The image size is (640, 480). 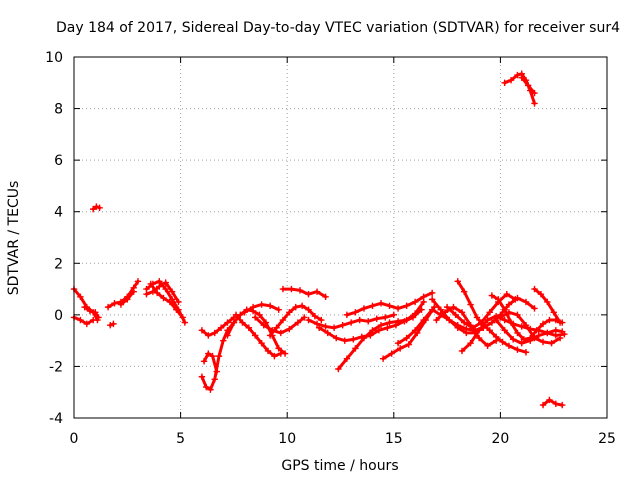 I want to click on y-tick-label: -2, so click(x=56, y=367).